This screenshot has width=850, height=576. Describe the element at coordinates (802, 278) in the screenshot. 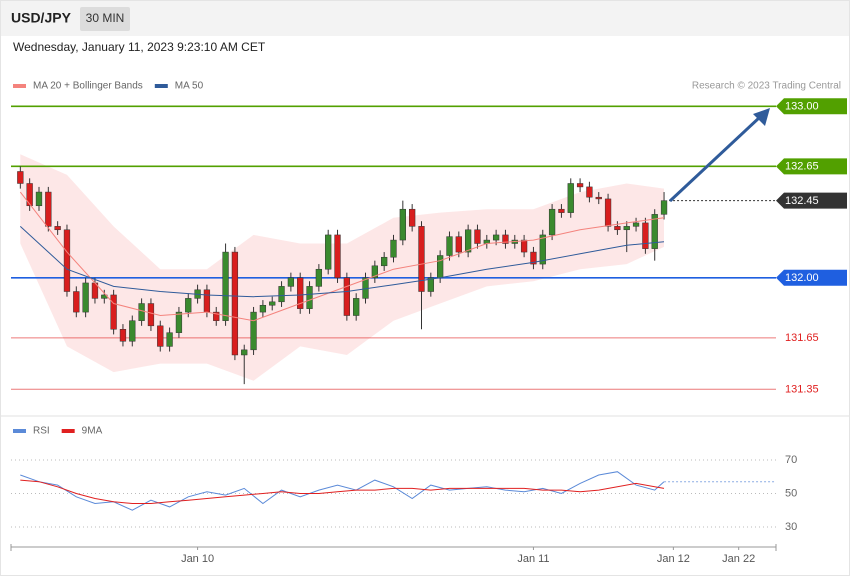

I see `level-label: 132.00` at that location.